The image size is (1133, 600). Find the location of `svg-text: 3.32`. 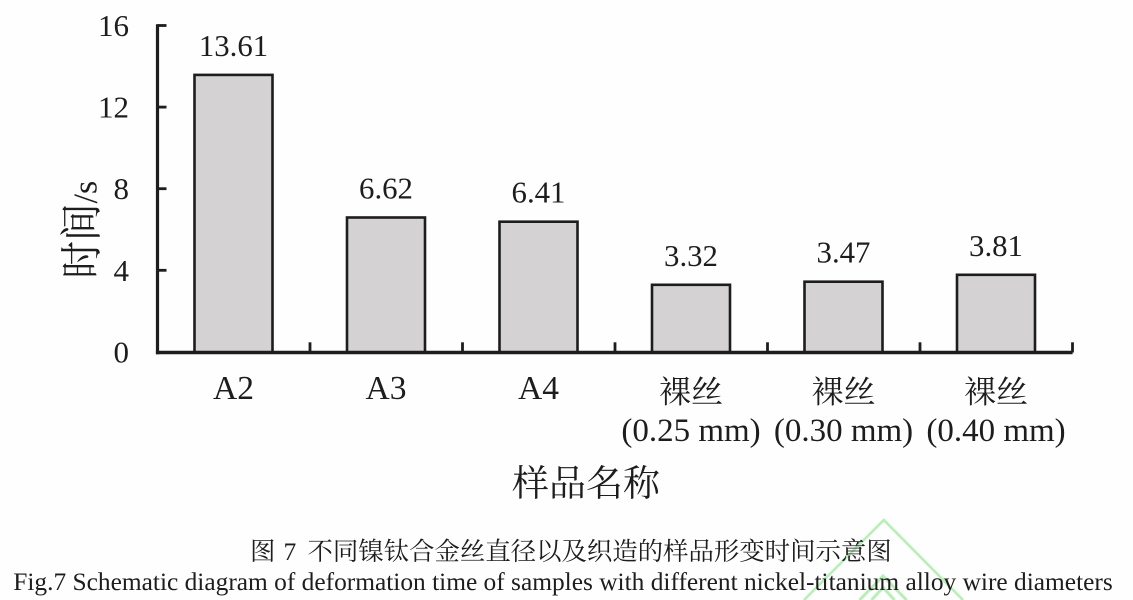

svg-text: 3.32 is located at coordinates (691, 256).